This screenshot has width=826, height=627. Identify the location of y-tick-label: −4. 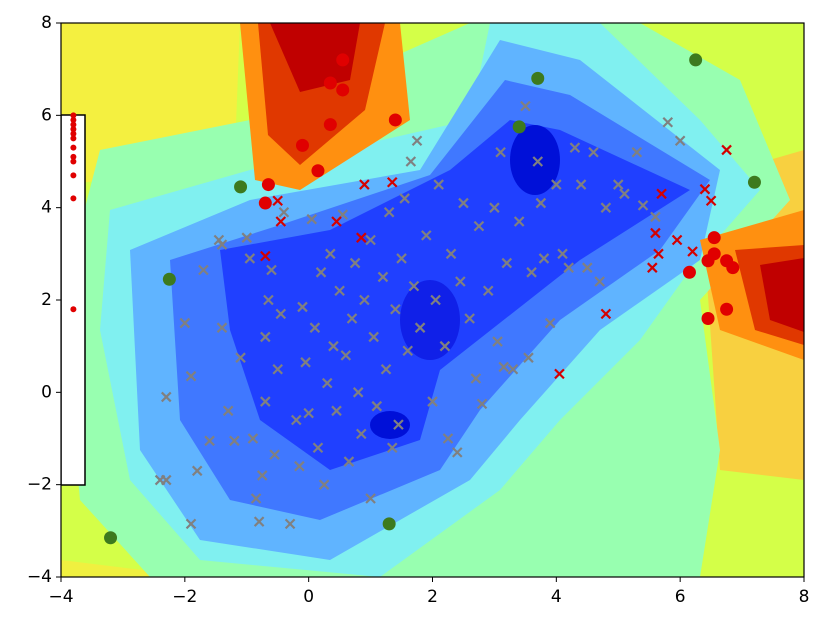
(39, 577).